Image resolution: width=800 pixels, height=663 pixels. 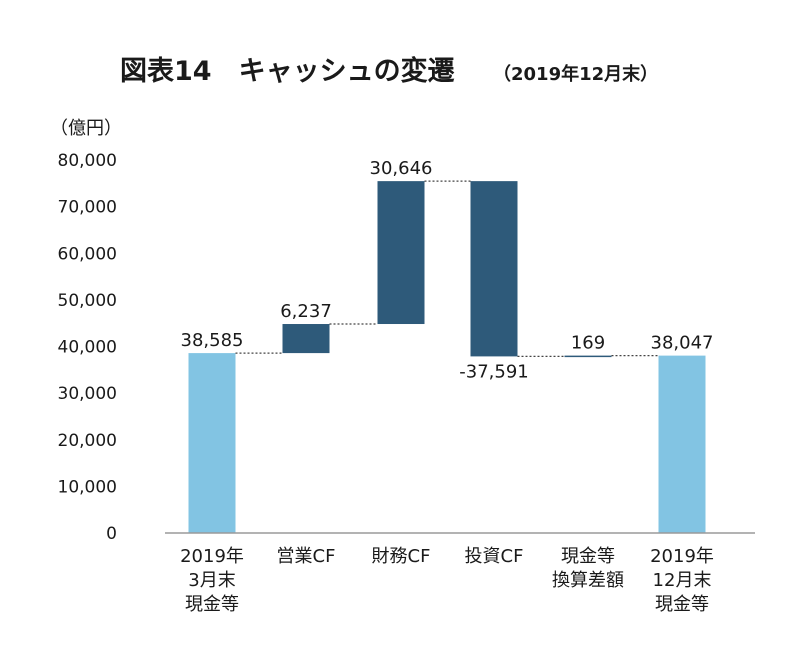 I want to click on category-label: 投資CF, so click(x=494, y=556).